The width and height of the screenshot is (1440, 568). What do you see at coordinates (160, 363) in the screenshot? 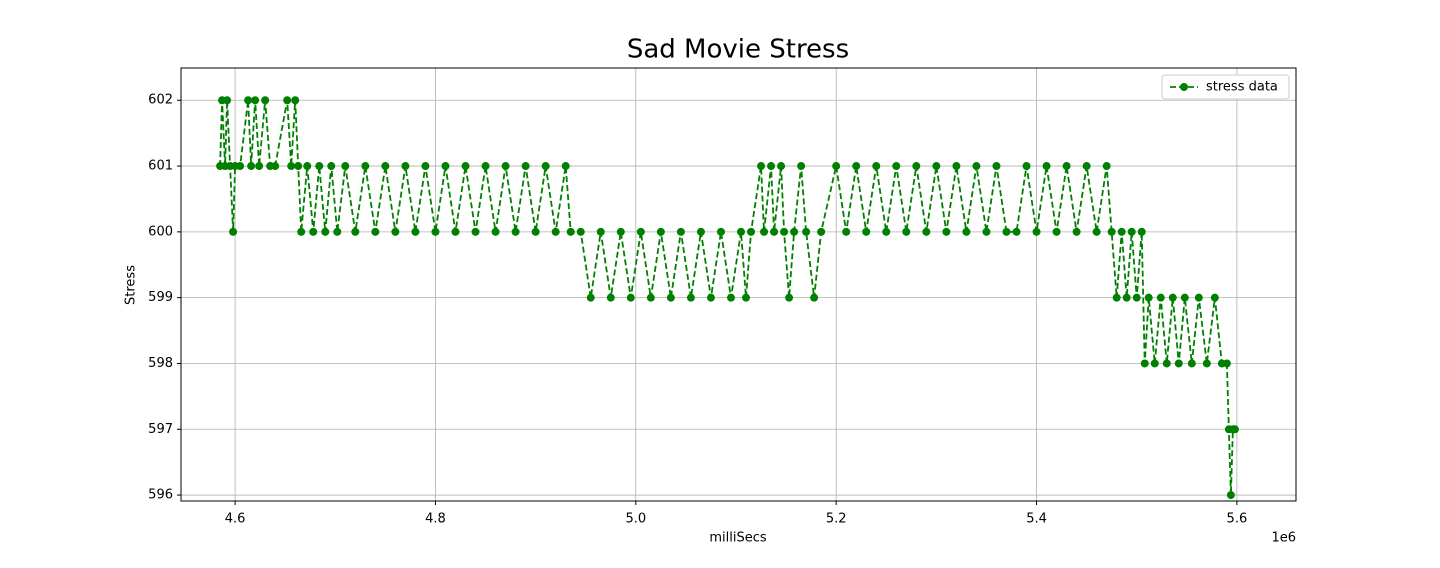
I see `y-tick-label: 598` at bounding box center [160, 363].